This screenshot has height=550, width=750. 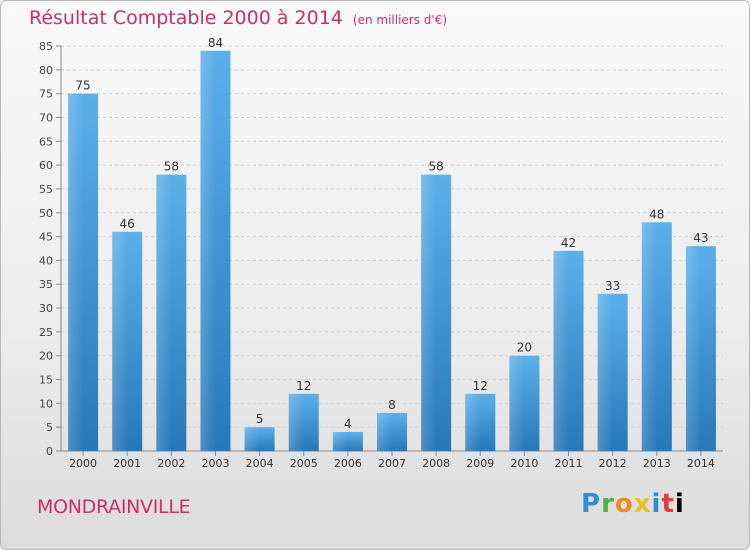 What do you see at coordinates (656, 214) in the screenshot?
I see `data-label: 48` at bounding box center [656, 214].